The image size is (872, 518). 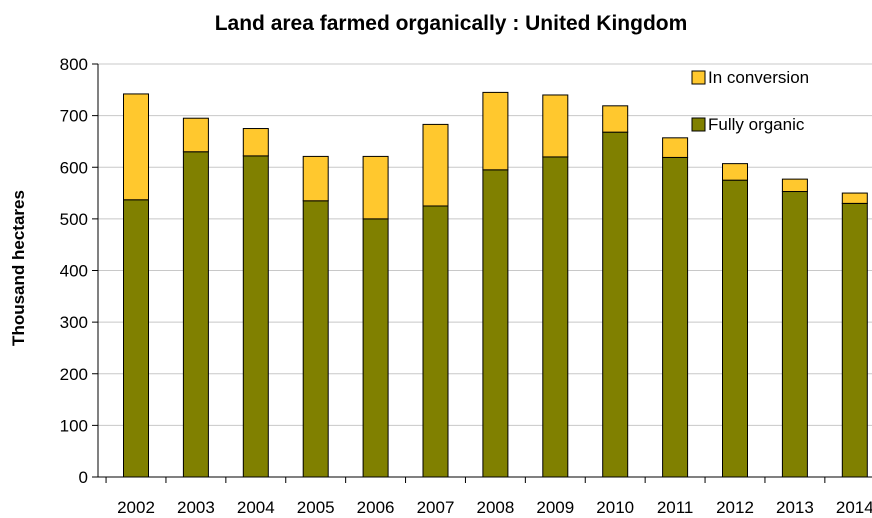 What do you see at coordinates (555, 317) in the screenshot?
I see `bar-fully-organic-2009` at bounding box center [555, 317].